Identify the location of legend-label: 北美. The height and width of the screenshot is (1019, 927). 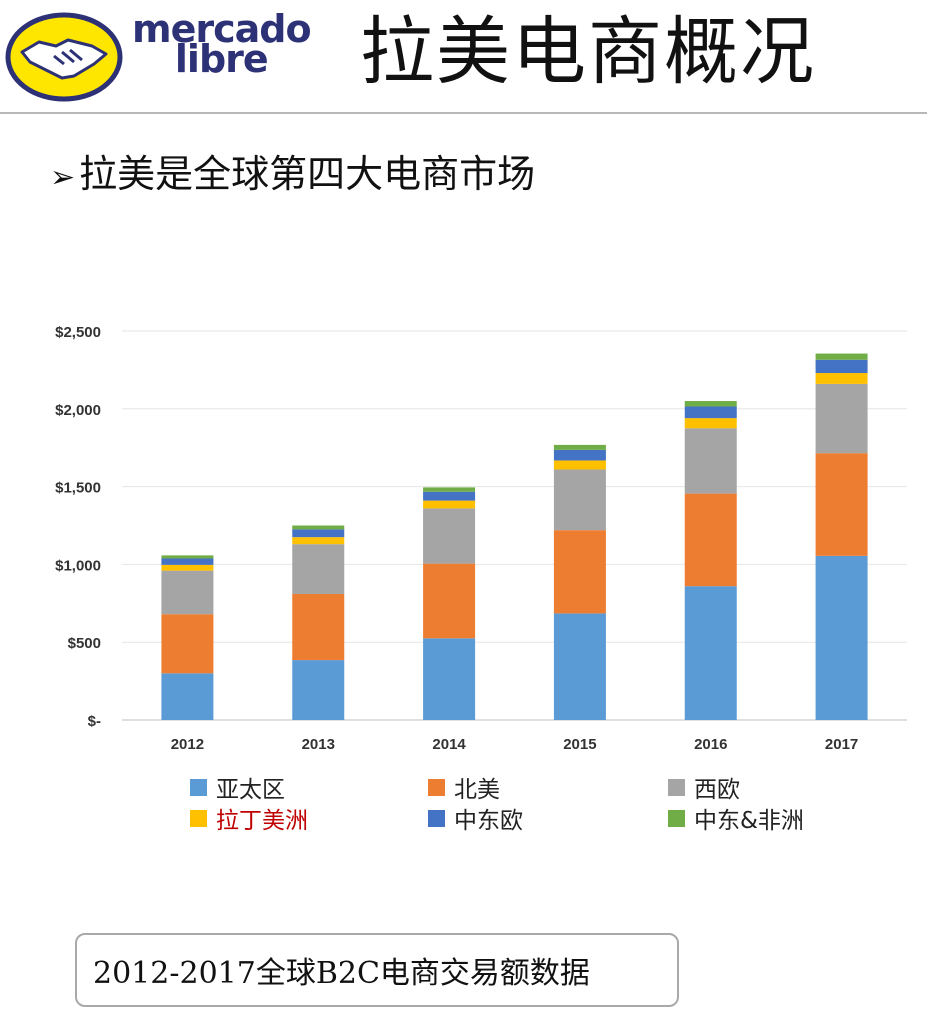
(477, 790).